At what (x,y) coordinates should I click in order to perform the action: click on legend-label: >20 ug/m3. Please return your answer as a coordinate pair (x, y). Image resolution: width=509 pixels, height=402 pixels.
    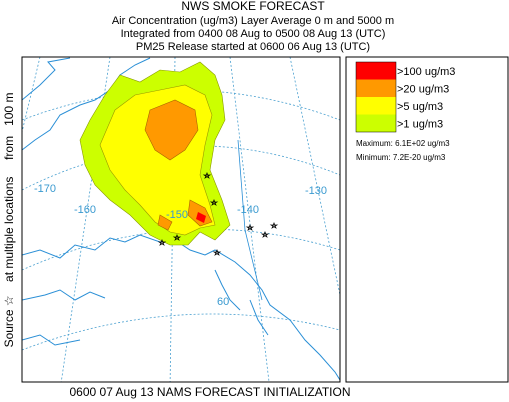
    Looking at the image, I should click on (423, 89).